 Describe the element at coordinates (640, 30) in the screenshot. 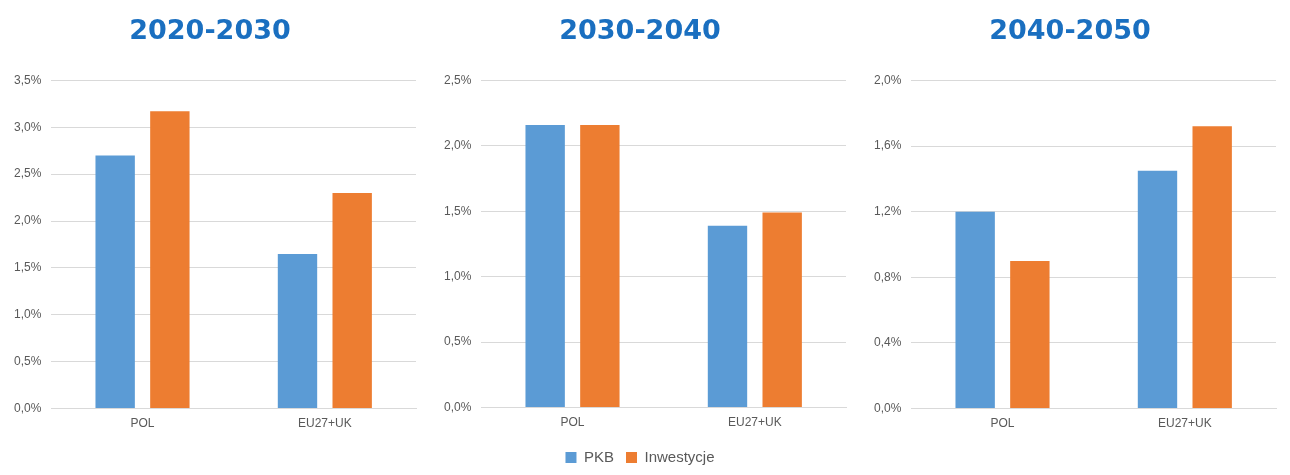

I see `chart-title: 2030-2040` at that location.